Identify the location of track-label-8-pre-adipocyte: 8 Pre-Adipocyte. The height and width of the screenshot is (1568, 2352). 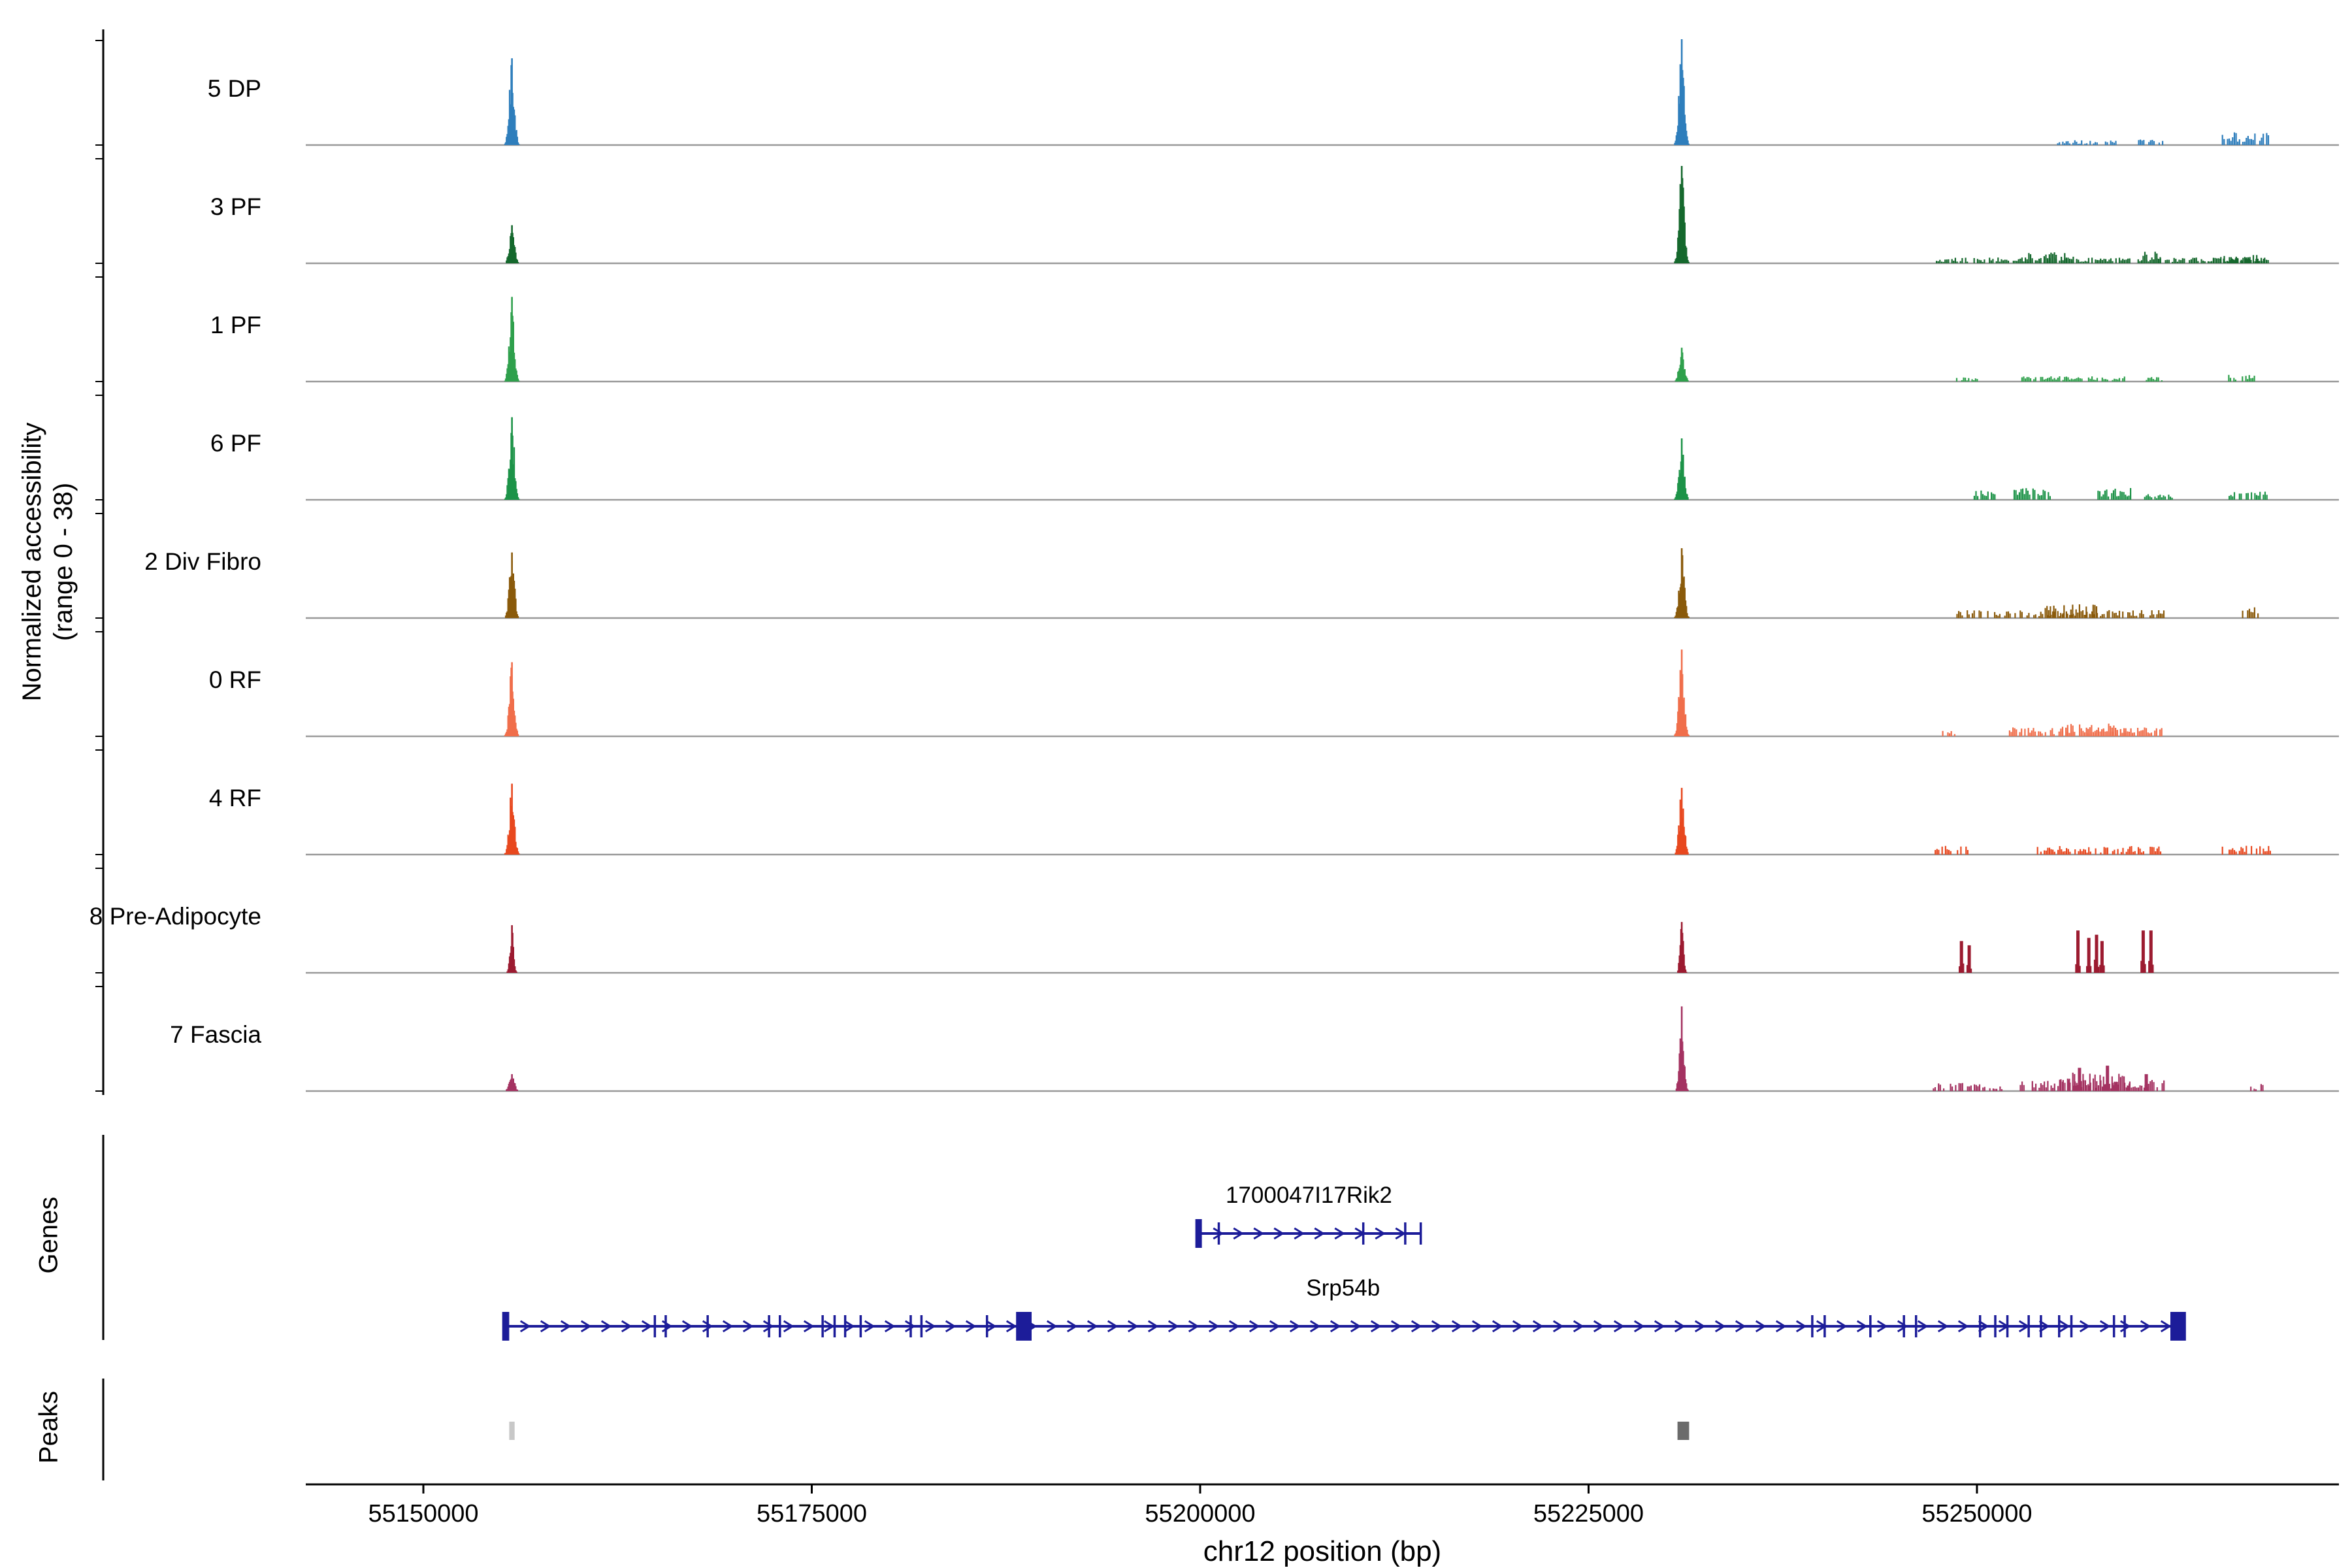
(175, 916).